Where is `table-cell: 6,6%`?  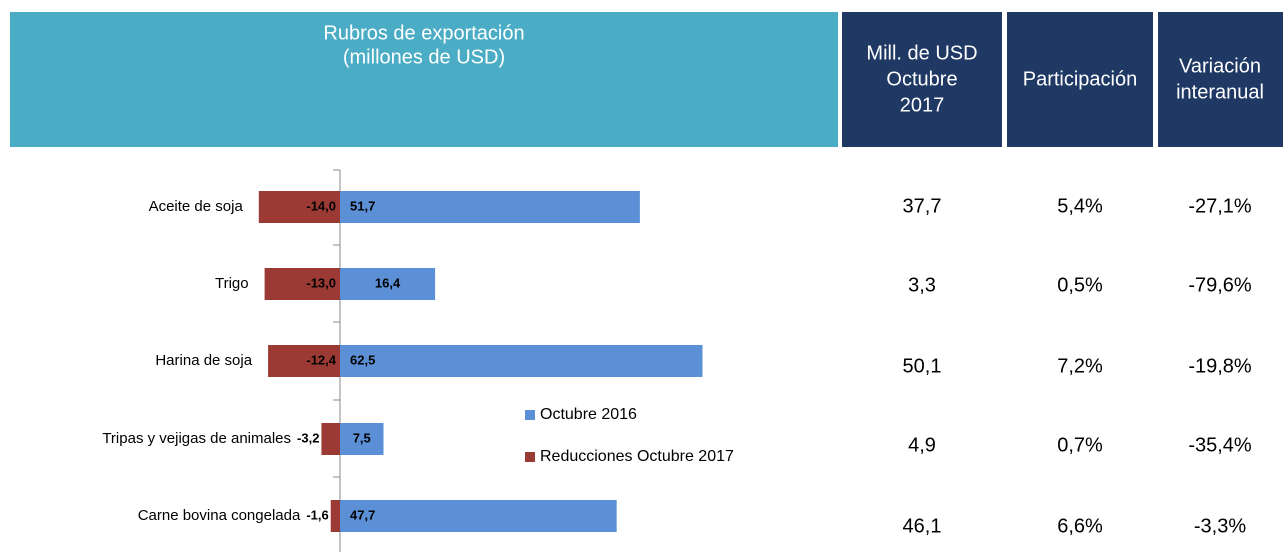
table-cell: 6,6% is located at coordinates (1080, 526).